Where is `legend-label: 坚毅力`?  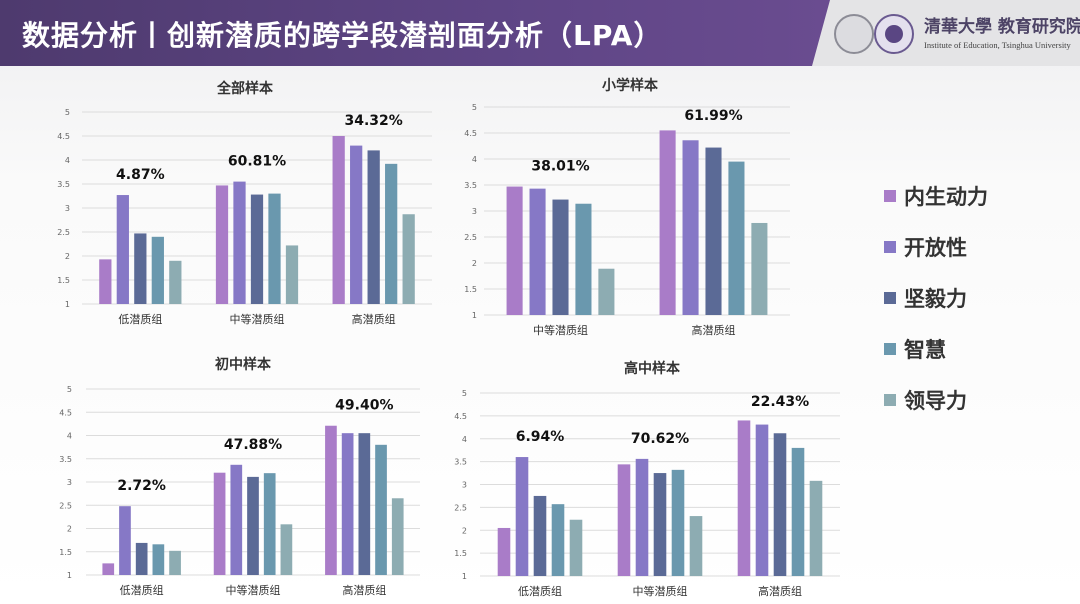
legend-label: 坚毅力 is located at coordinates (935, 298).